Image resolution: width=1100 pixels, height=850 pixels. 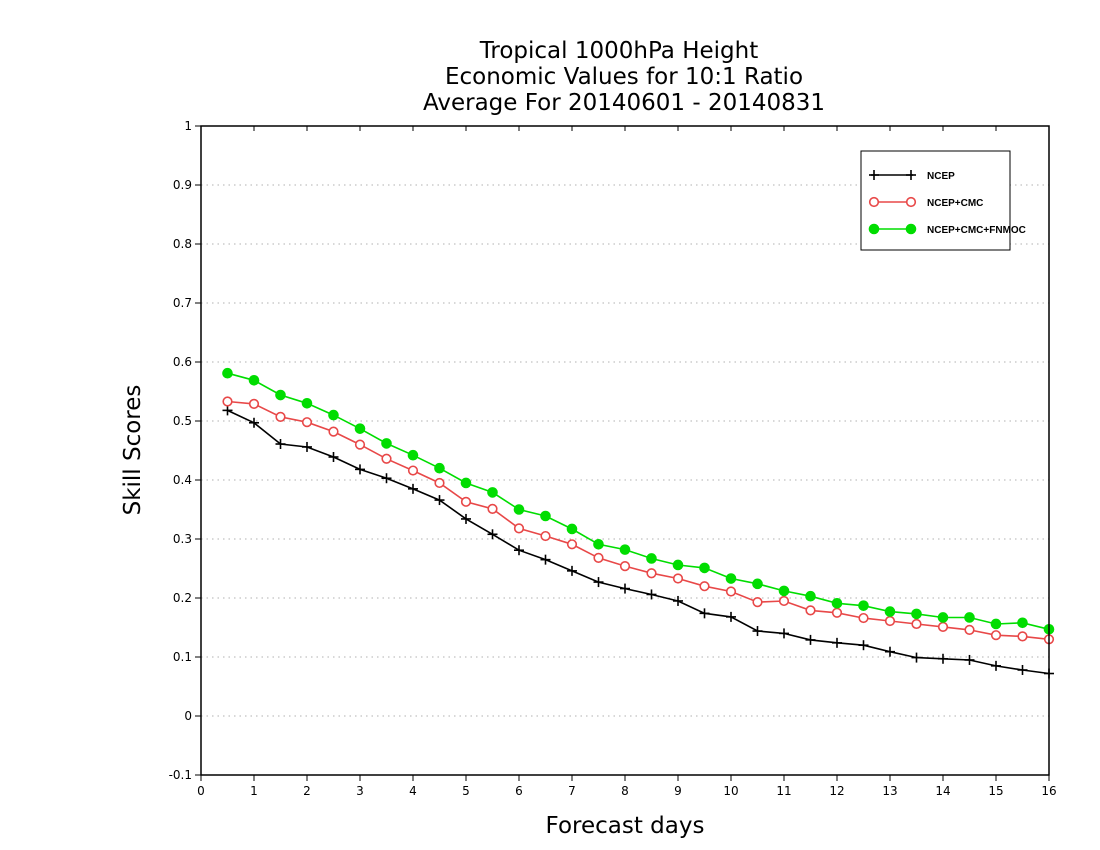 What do you see at coordinates (182, 480) in the screenshot?
I see `y-tick-label: 0.4` at bounding box center [182, 480].